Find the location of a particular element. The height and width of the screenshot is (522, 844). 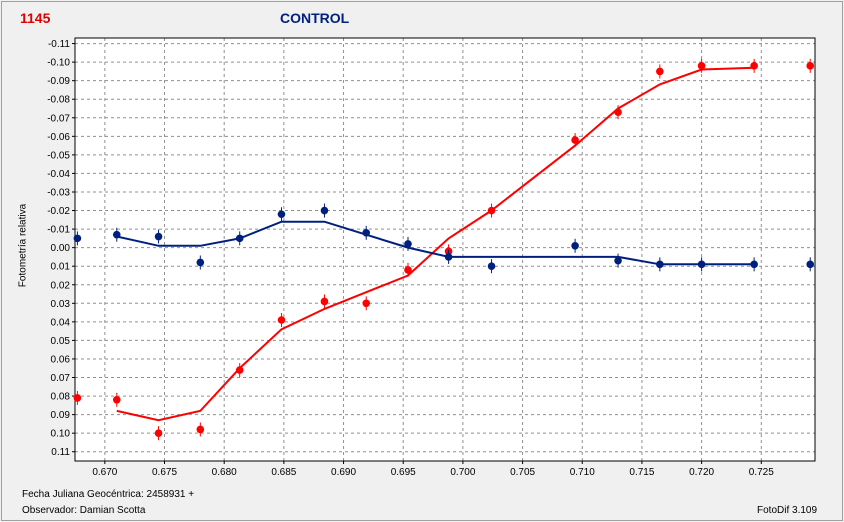

y-tick-label: 0.00 is located at coordinates (61, 248).